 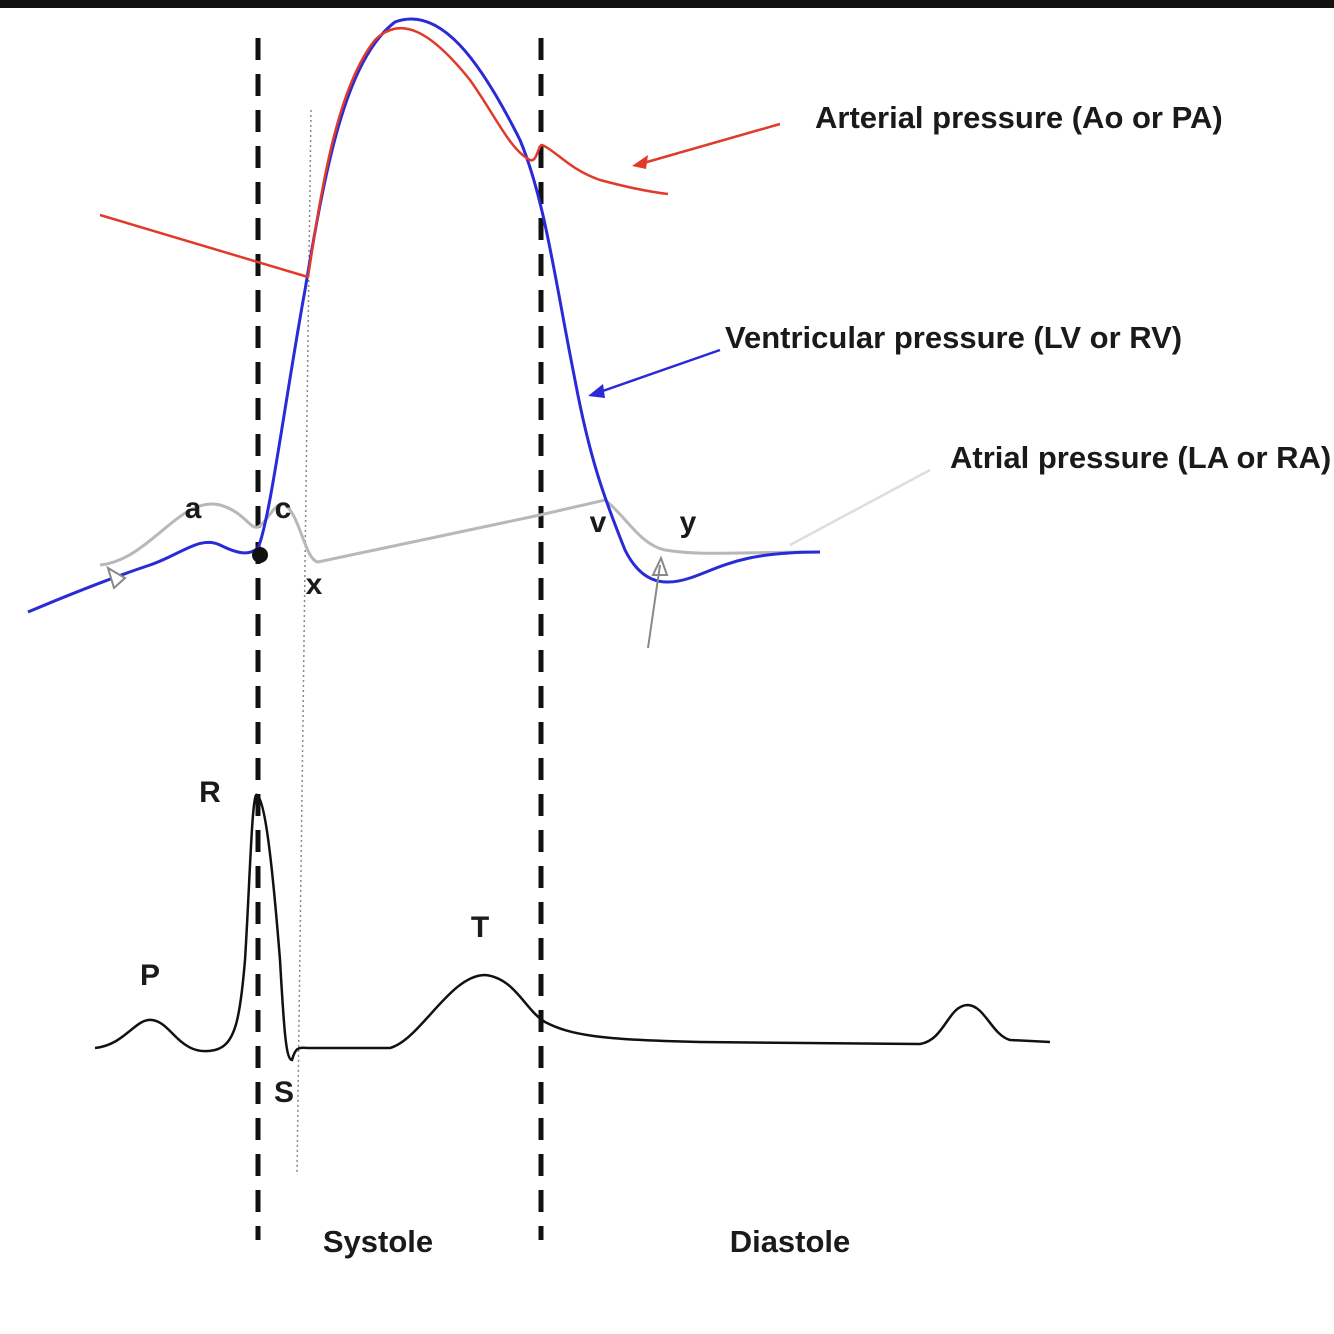 I want to click on top-bar, so click(x=667, y=4).